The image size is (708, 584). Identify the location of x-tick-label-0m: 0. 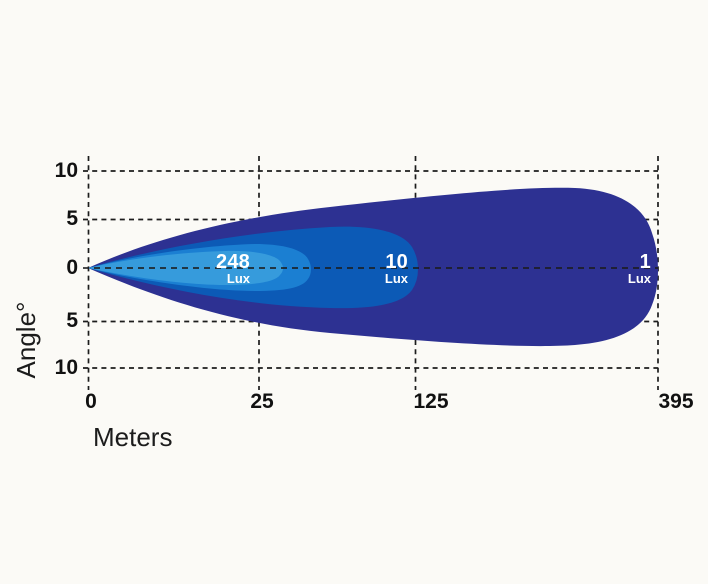
(91, 401).